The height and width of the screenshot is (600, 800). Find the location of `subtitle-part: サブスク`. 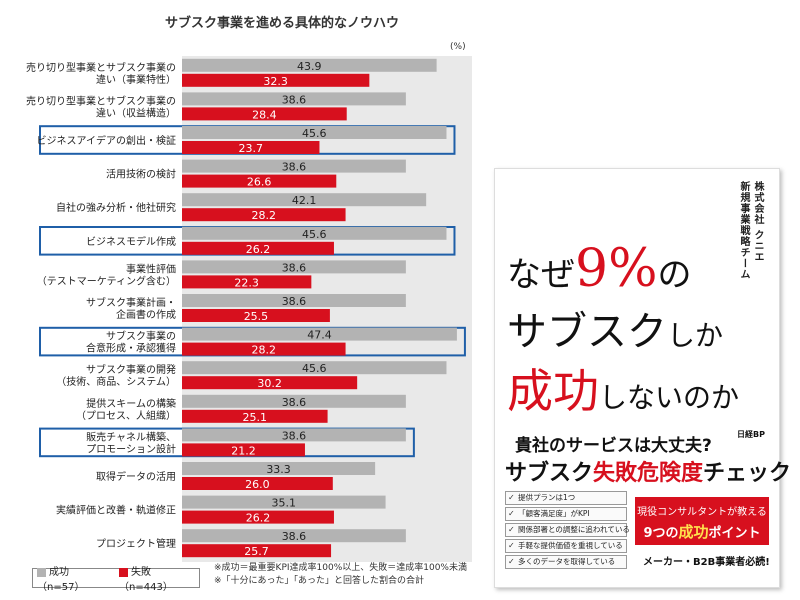

subtitle-part: サブスク is located at coordinates (549, 473).